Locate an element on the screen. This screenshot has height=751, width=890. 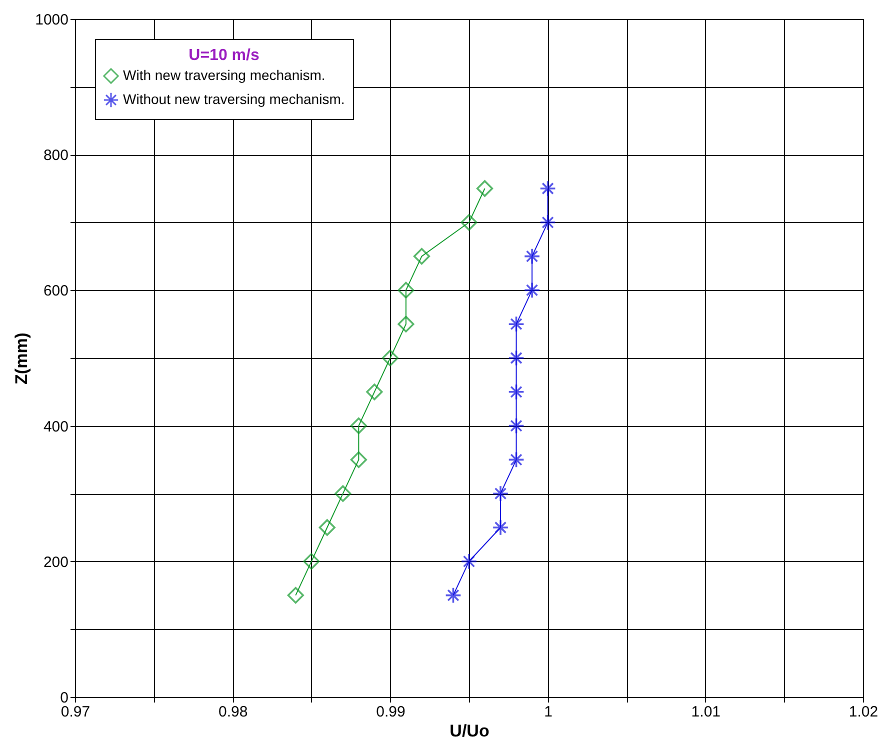
legend-title: U=10 m/s is located at coordinates (224, 55).